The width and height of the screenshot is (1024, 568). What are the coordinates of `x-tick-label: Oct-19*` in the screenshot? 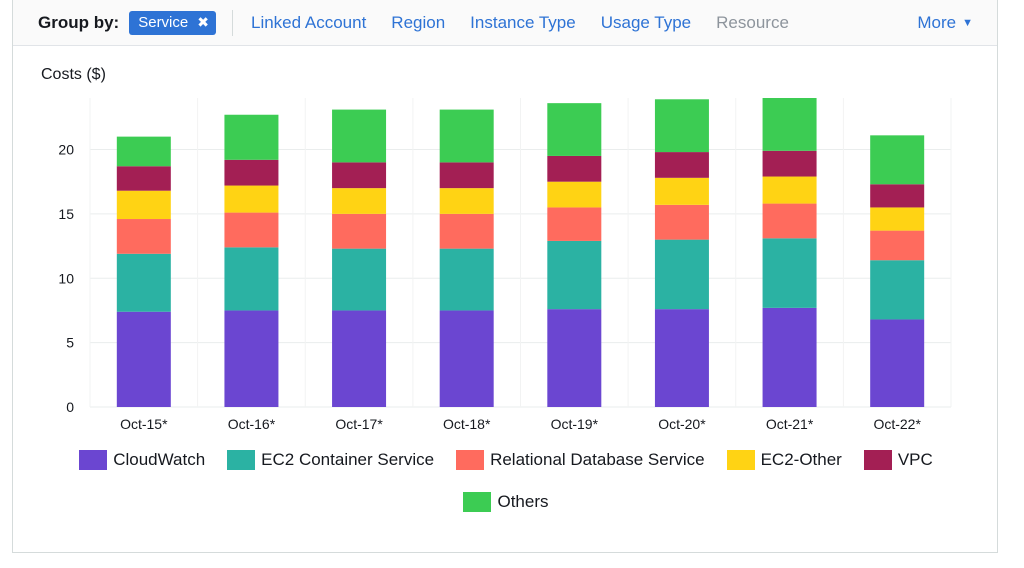 It's located at (575, 424).